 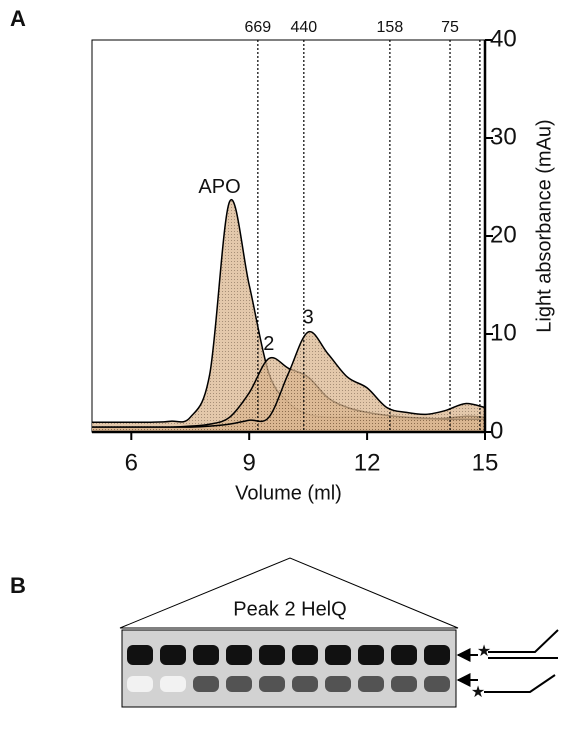 I want to click on marker-label: 669, so click(x=257, y=27).